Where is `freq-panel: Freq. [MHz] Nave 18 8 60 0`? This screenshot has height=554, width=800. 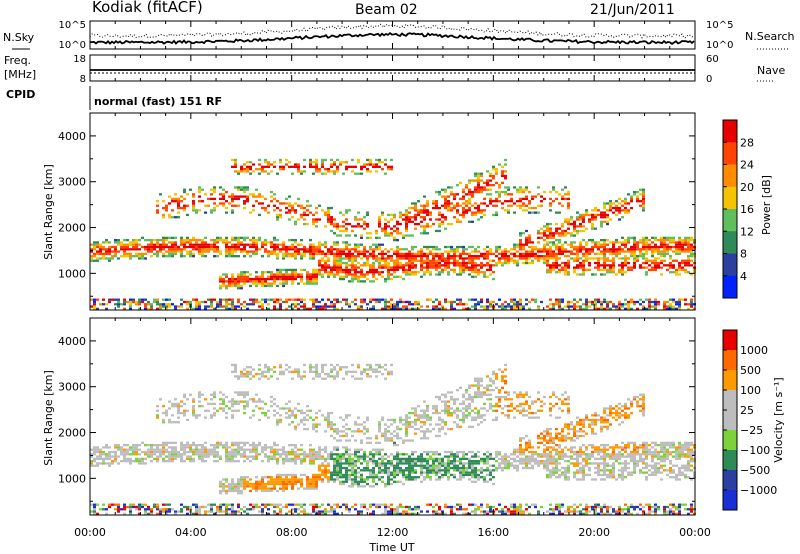
freq-panel: Freq. [MHz] Nave 18 8 60 0 is located at coordinates (394, 69).